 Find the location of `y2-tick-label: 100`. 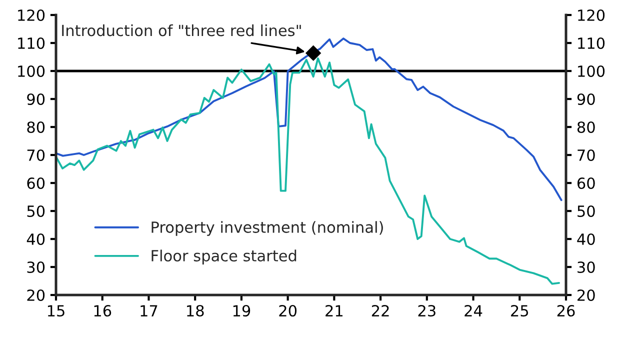

y2-tick-label: 100 is located at coordinates (591, 71).